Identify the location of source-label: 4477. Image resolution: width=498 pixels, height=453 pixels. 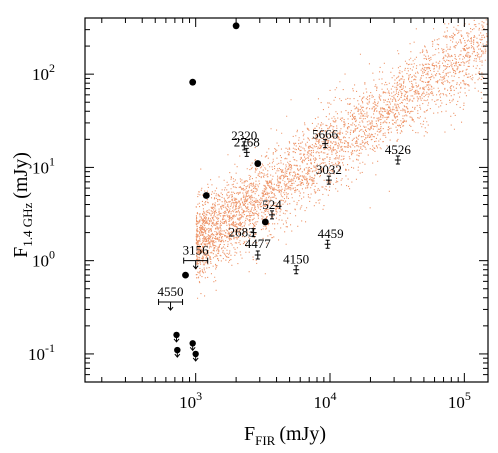
(258, 243).